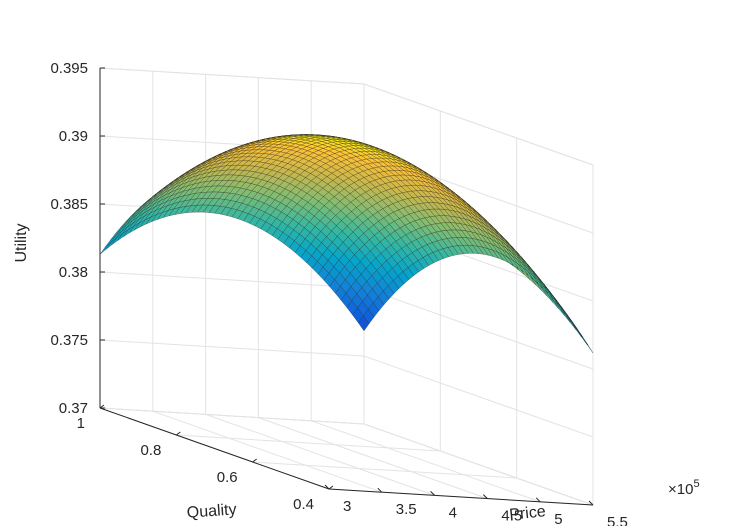 This screenshot has width=740, height=526. What do you see at coordinates (73, 136) in the screenshot?
I see `z-tick-label: 0.39` at bounding box center [73, 136].